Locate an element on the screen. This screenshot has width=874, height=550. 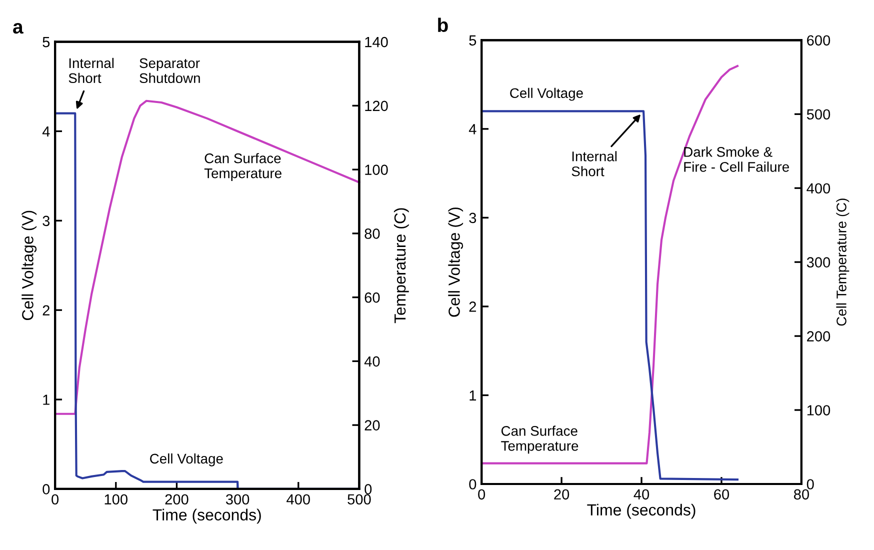
y2-tick-label: 0 is located at coordinates (810, 484).